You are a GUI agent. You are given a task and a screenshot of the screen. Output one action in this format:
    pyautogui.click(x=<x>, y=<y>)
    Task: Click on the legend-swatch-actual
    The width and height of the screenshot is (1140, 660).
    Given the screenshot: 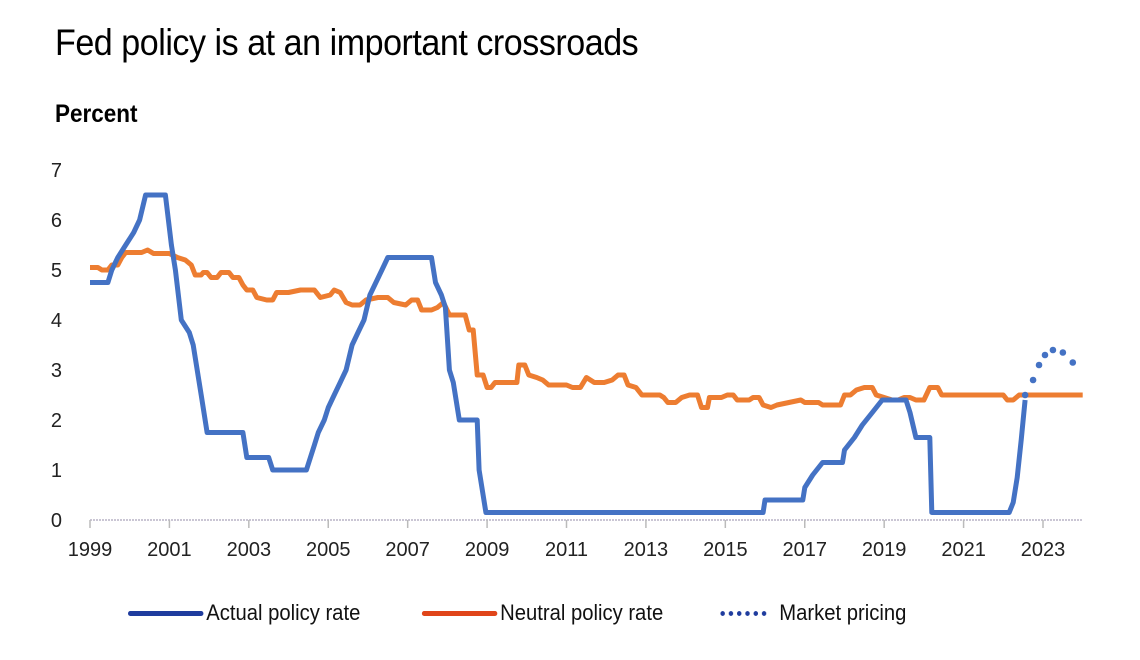 What is the action you would take?
    pyautogui.click(x=166, y=613)
    